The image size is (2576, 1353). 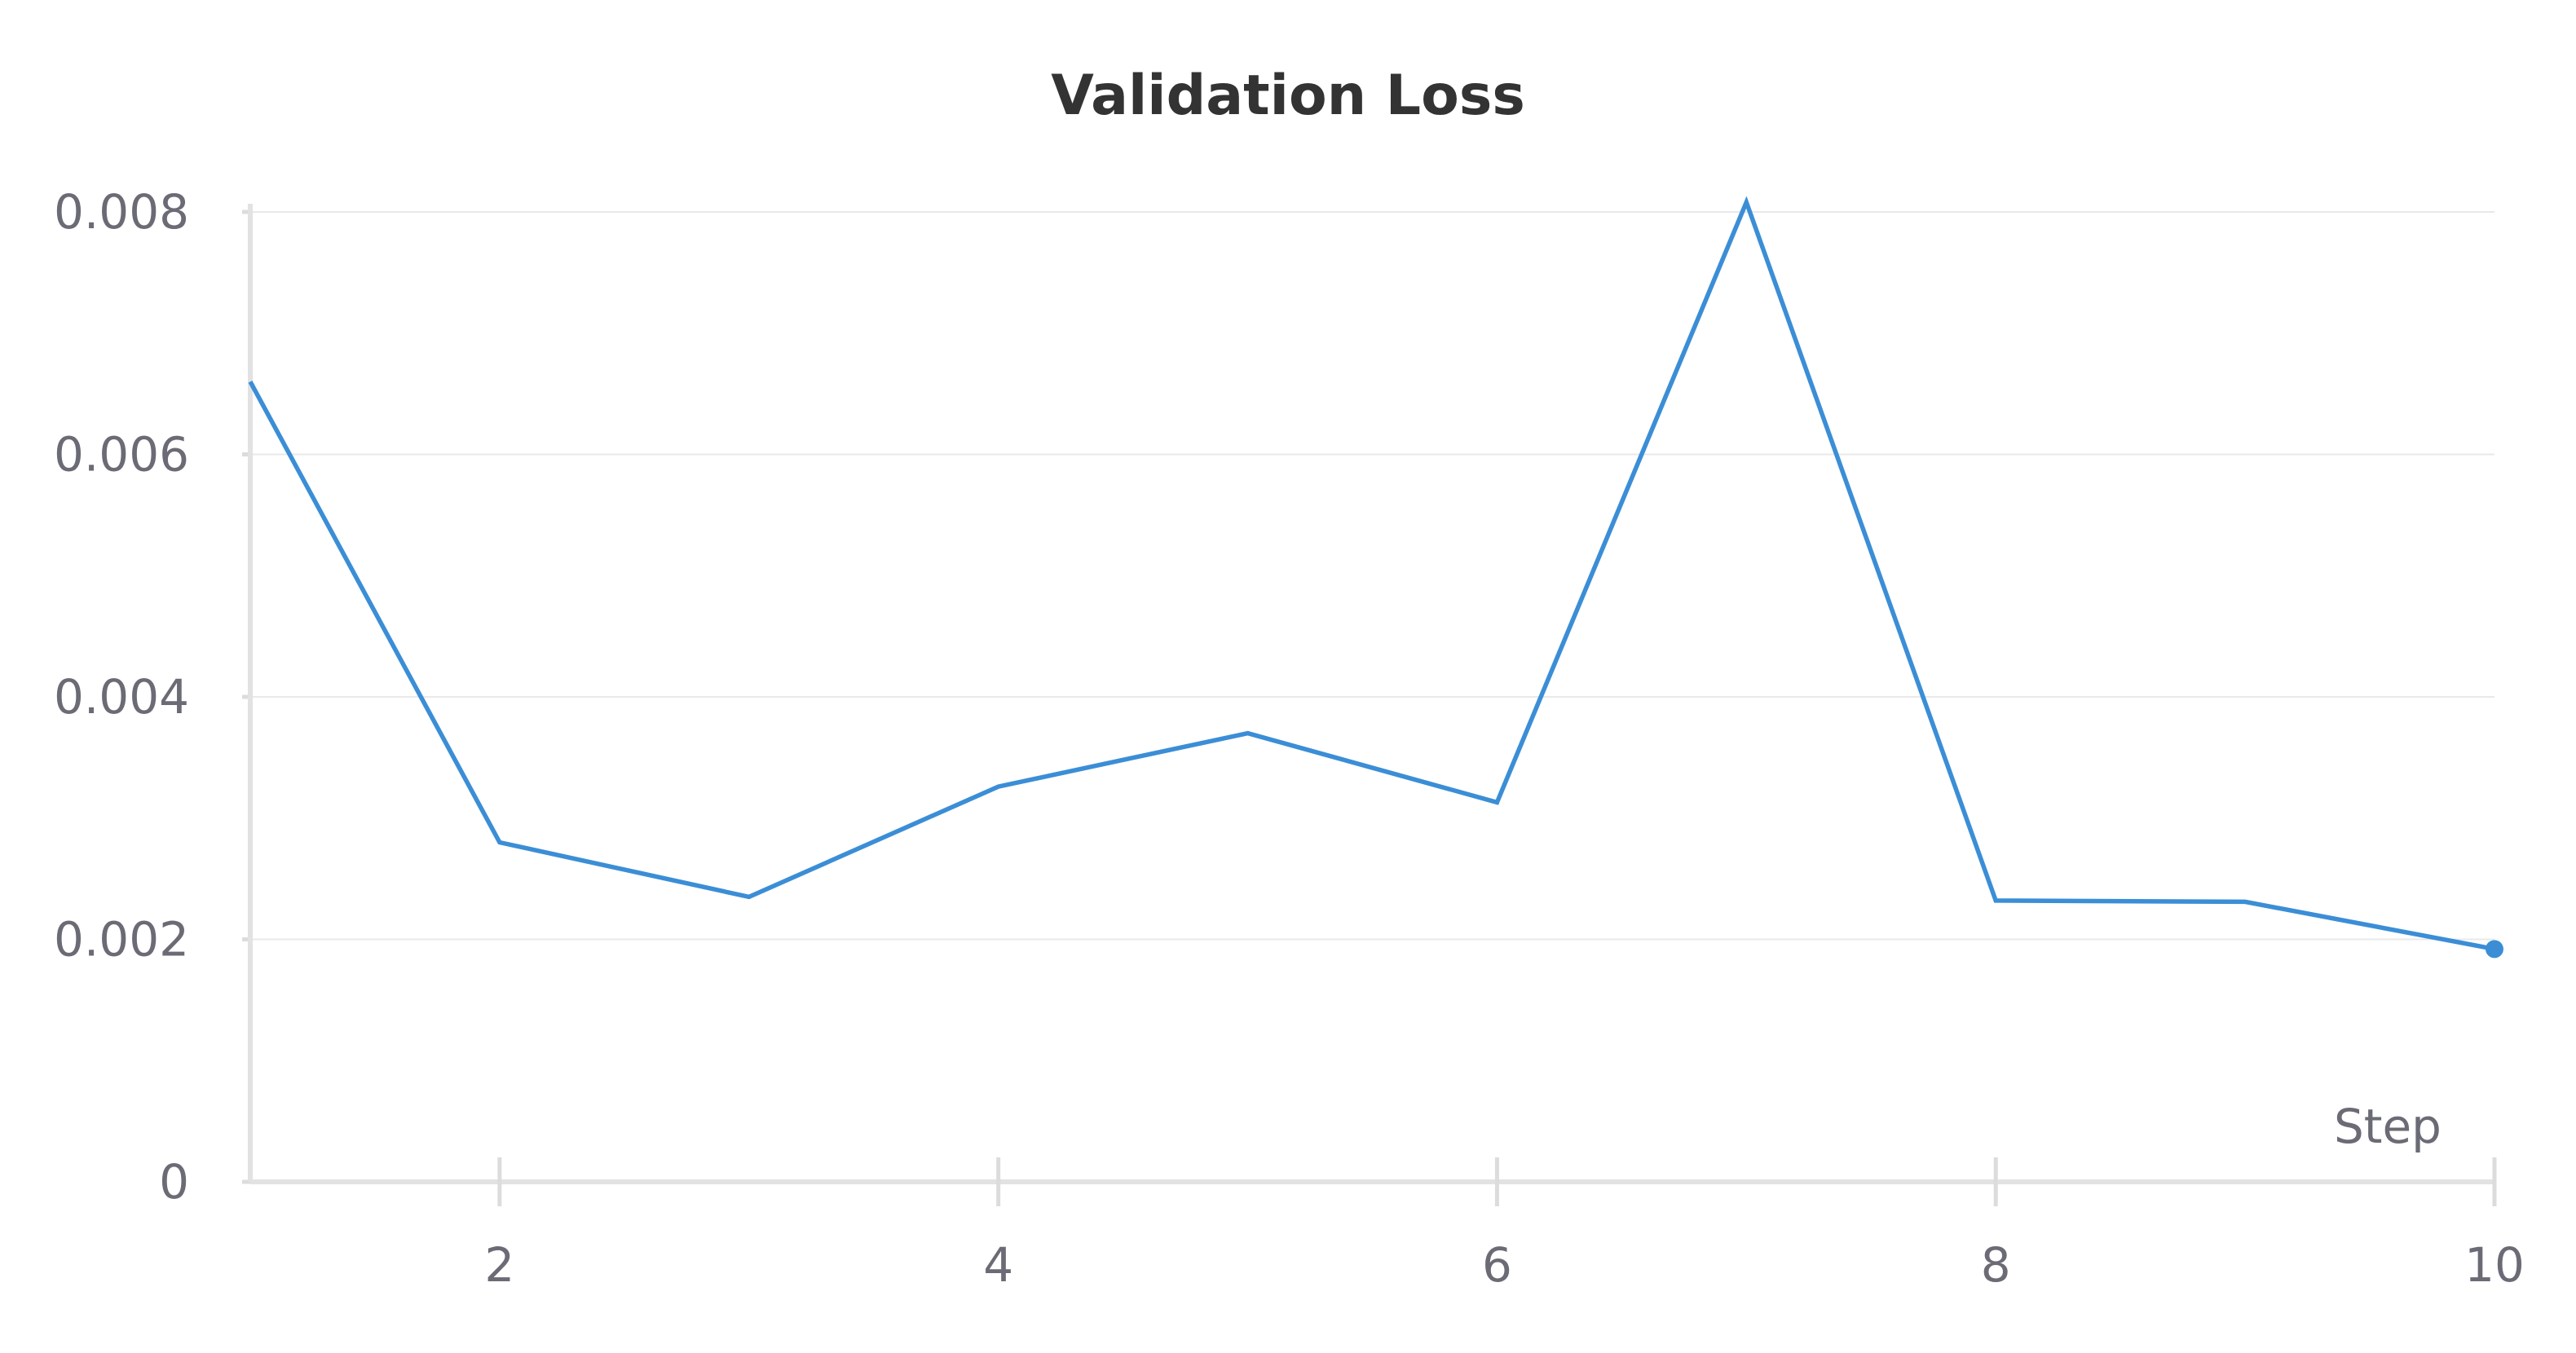 I want to click on y-tick-label: 0.004, so click(x=121, y=697).